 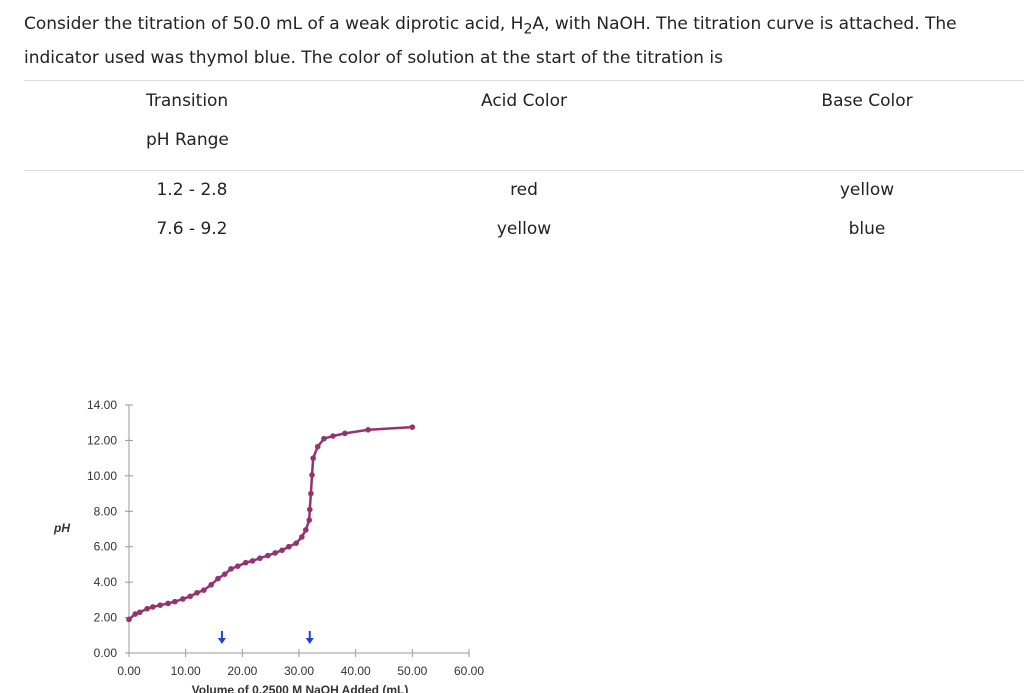 I want to click on y-axis-label: pH, so click(x=61, y=528).